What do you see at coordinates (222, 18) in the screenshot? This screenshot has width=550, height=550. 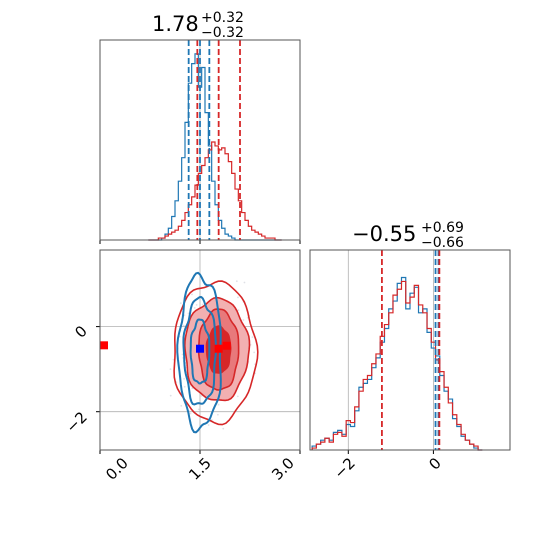 I see `param1-title-plus: +0.32` at bounding box center [222, 18].